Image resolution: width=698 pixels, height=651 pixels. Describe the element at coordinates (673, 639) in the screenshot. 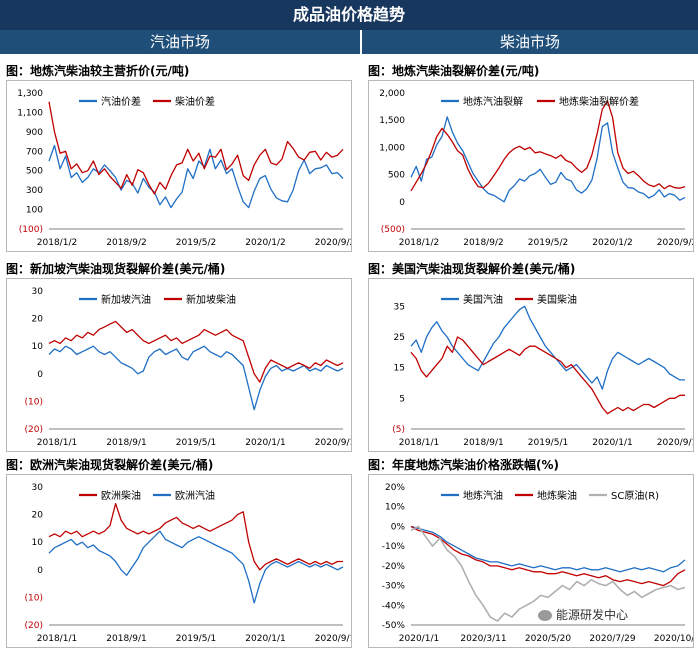

I see `x-tick-label: 2020/10/7` at that location.